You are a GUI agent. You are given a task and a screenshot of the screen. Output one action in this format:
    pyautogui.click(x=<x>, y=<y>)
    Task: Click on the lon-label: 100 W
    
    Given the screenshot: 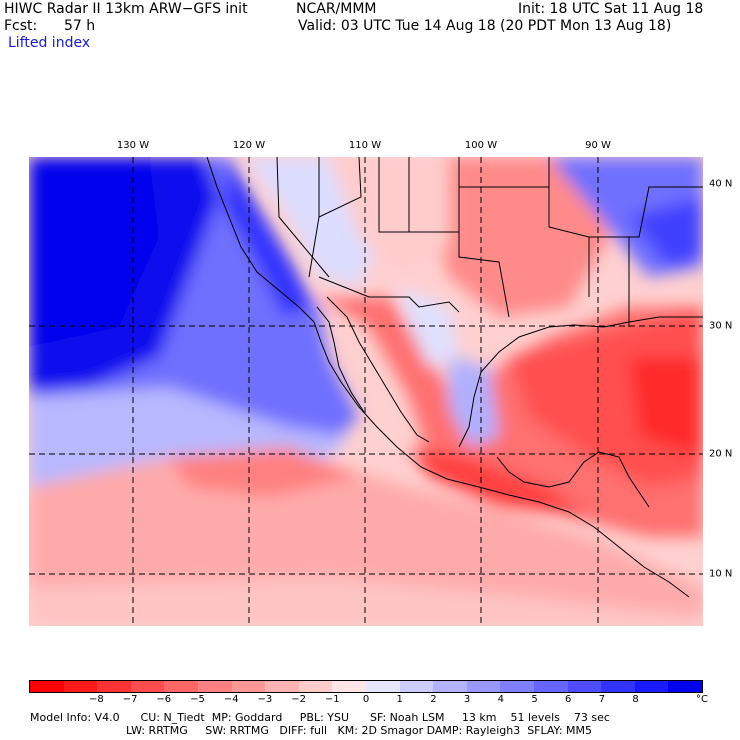 What is the action you would take?
    pyautogui.click(x=481, y=145)
    